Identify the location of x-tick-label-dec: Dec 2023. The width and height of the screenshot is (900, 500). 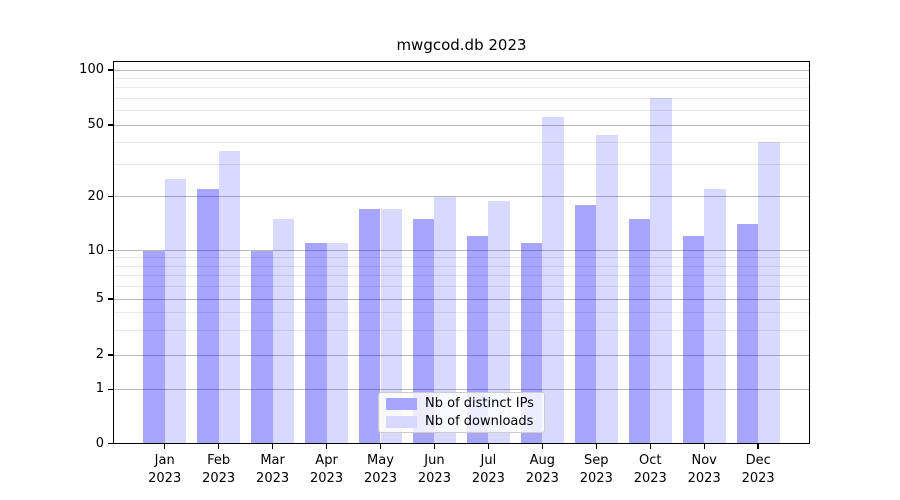
(758, 469).